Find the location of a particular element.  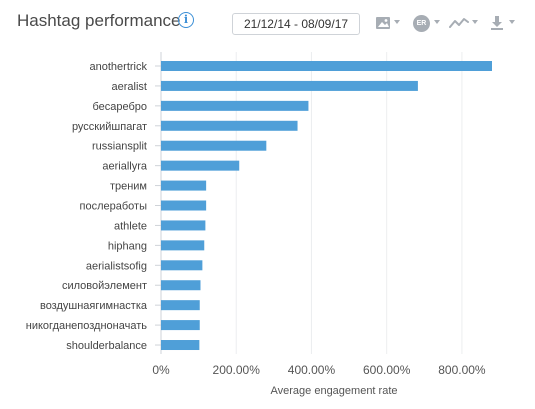

download-button is located at coordinates (503, 23).